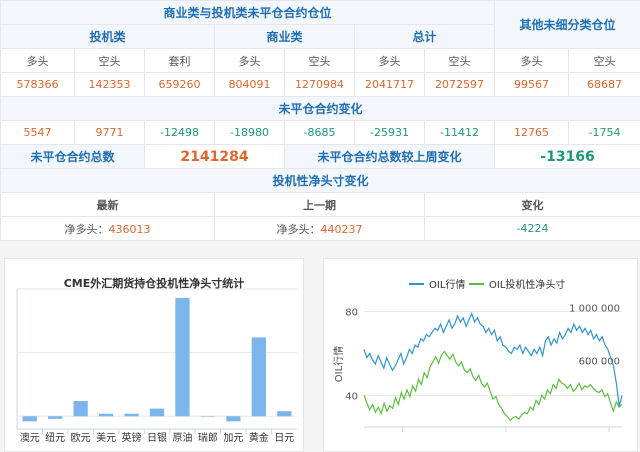 The width and height of the screenshot is (640, 452). Describe the element at coordinates (132, 437) in the screenshot. I see `category-label: 英镑` at that location.